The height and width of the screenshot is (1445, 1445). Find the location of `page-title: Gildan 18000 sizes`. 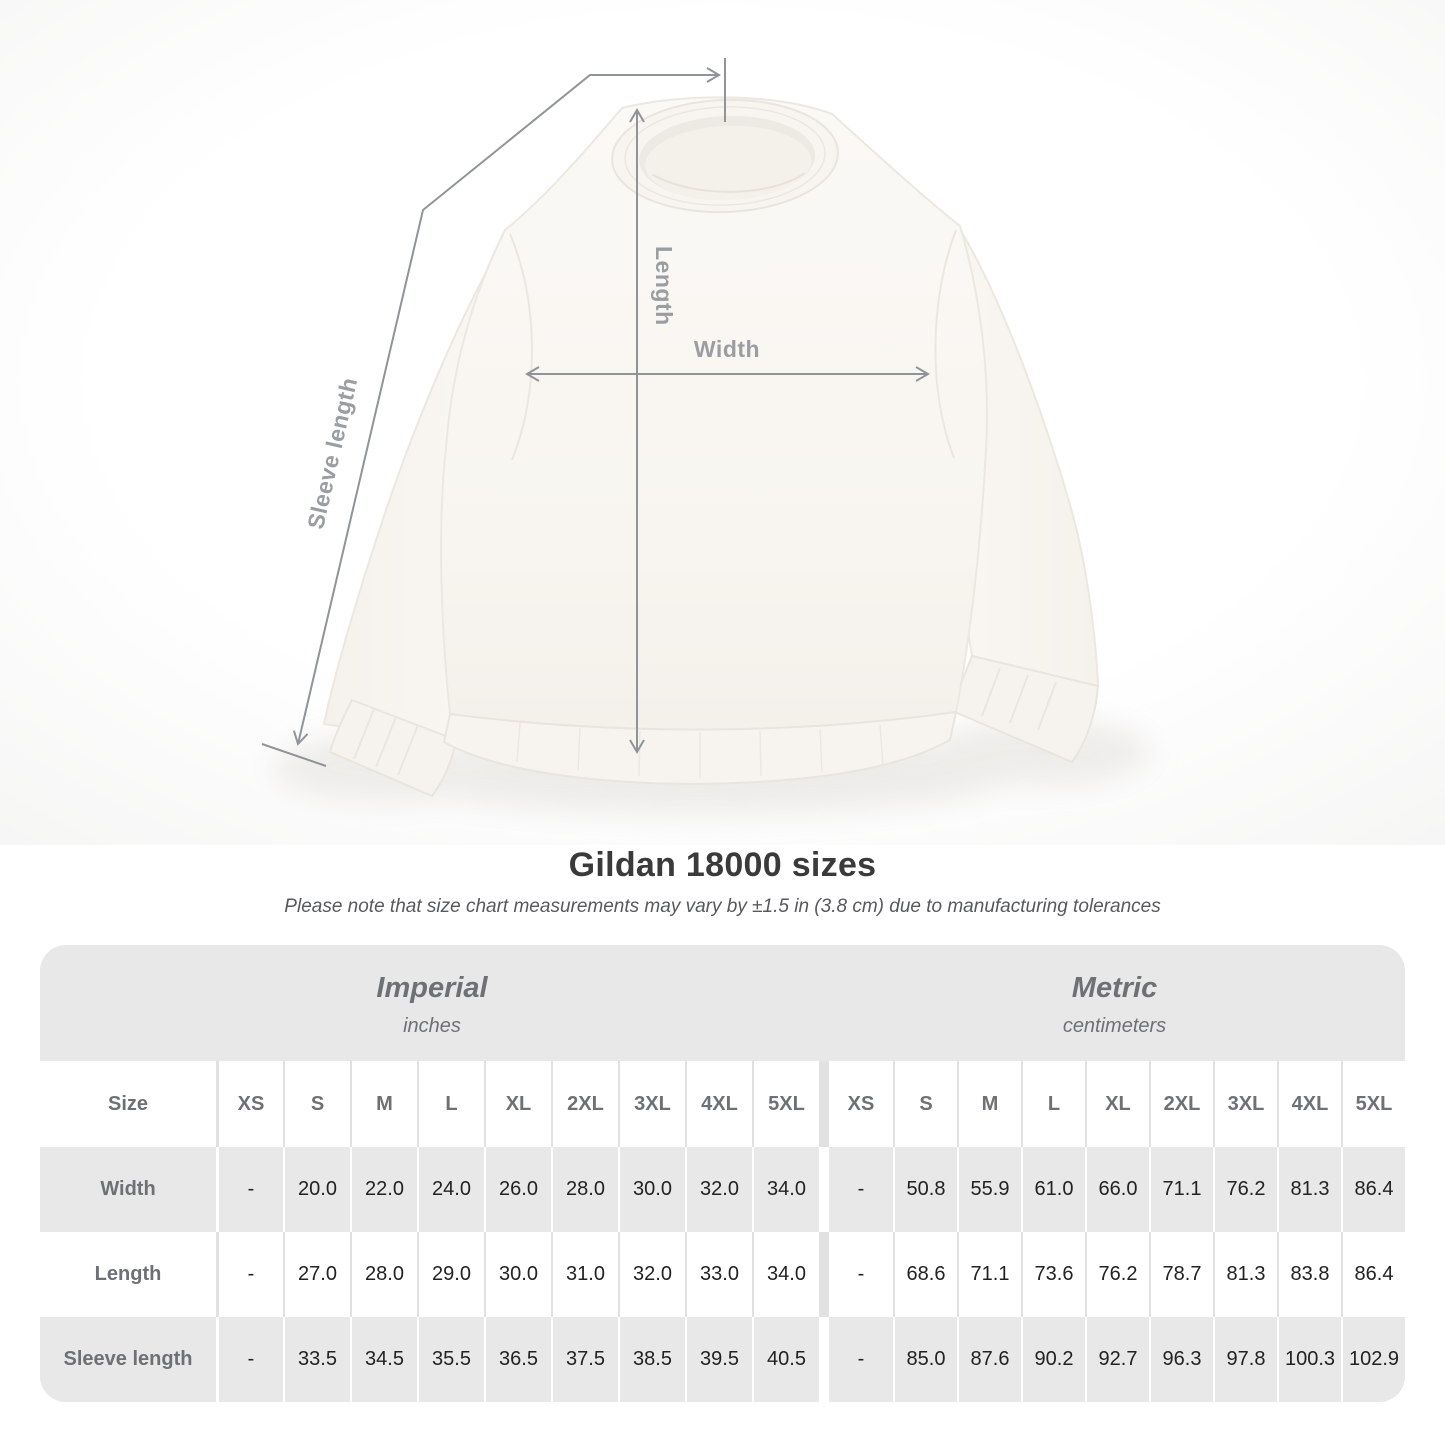

page-title: Gildan 18000 sizes is located at coordinates (722, 865).